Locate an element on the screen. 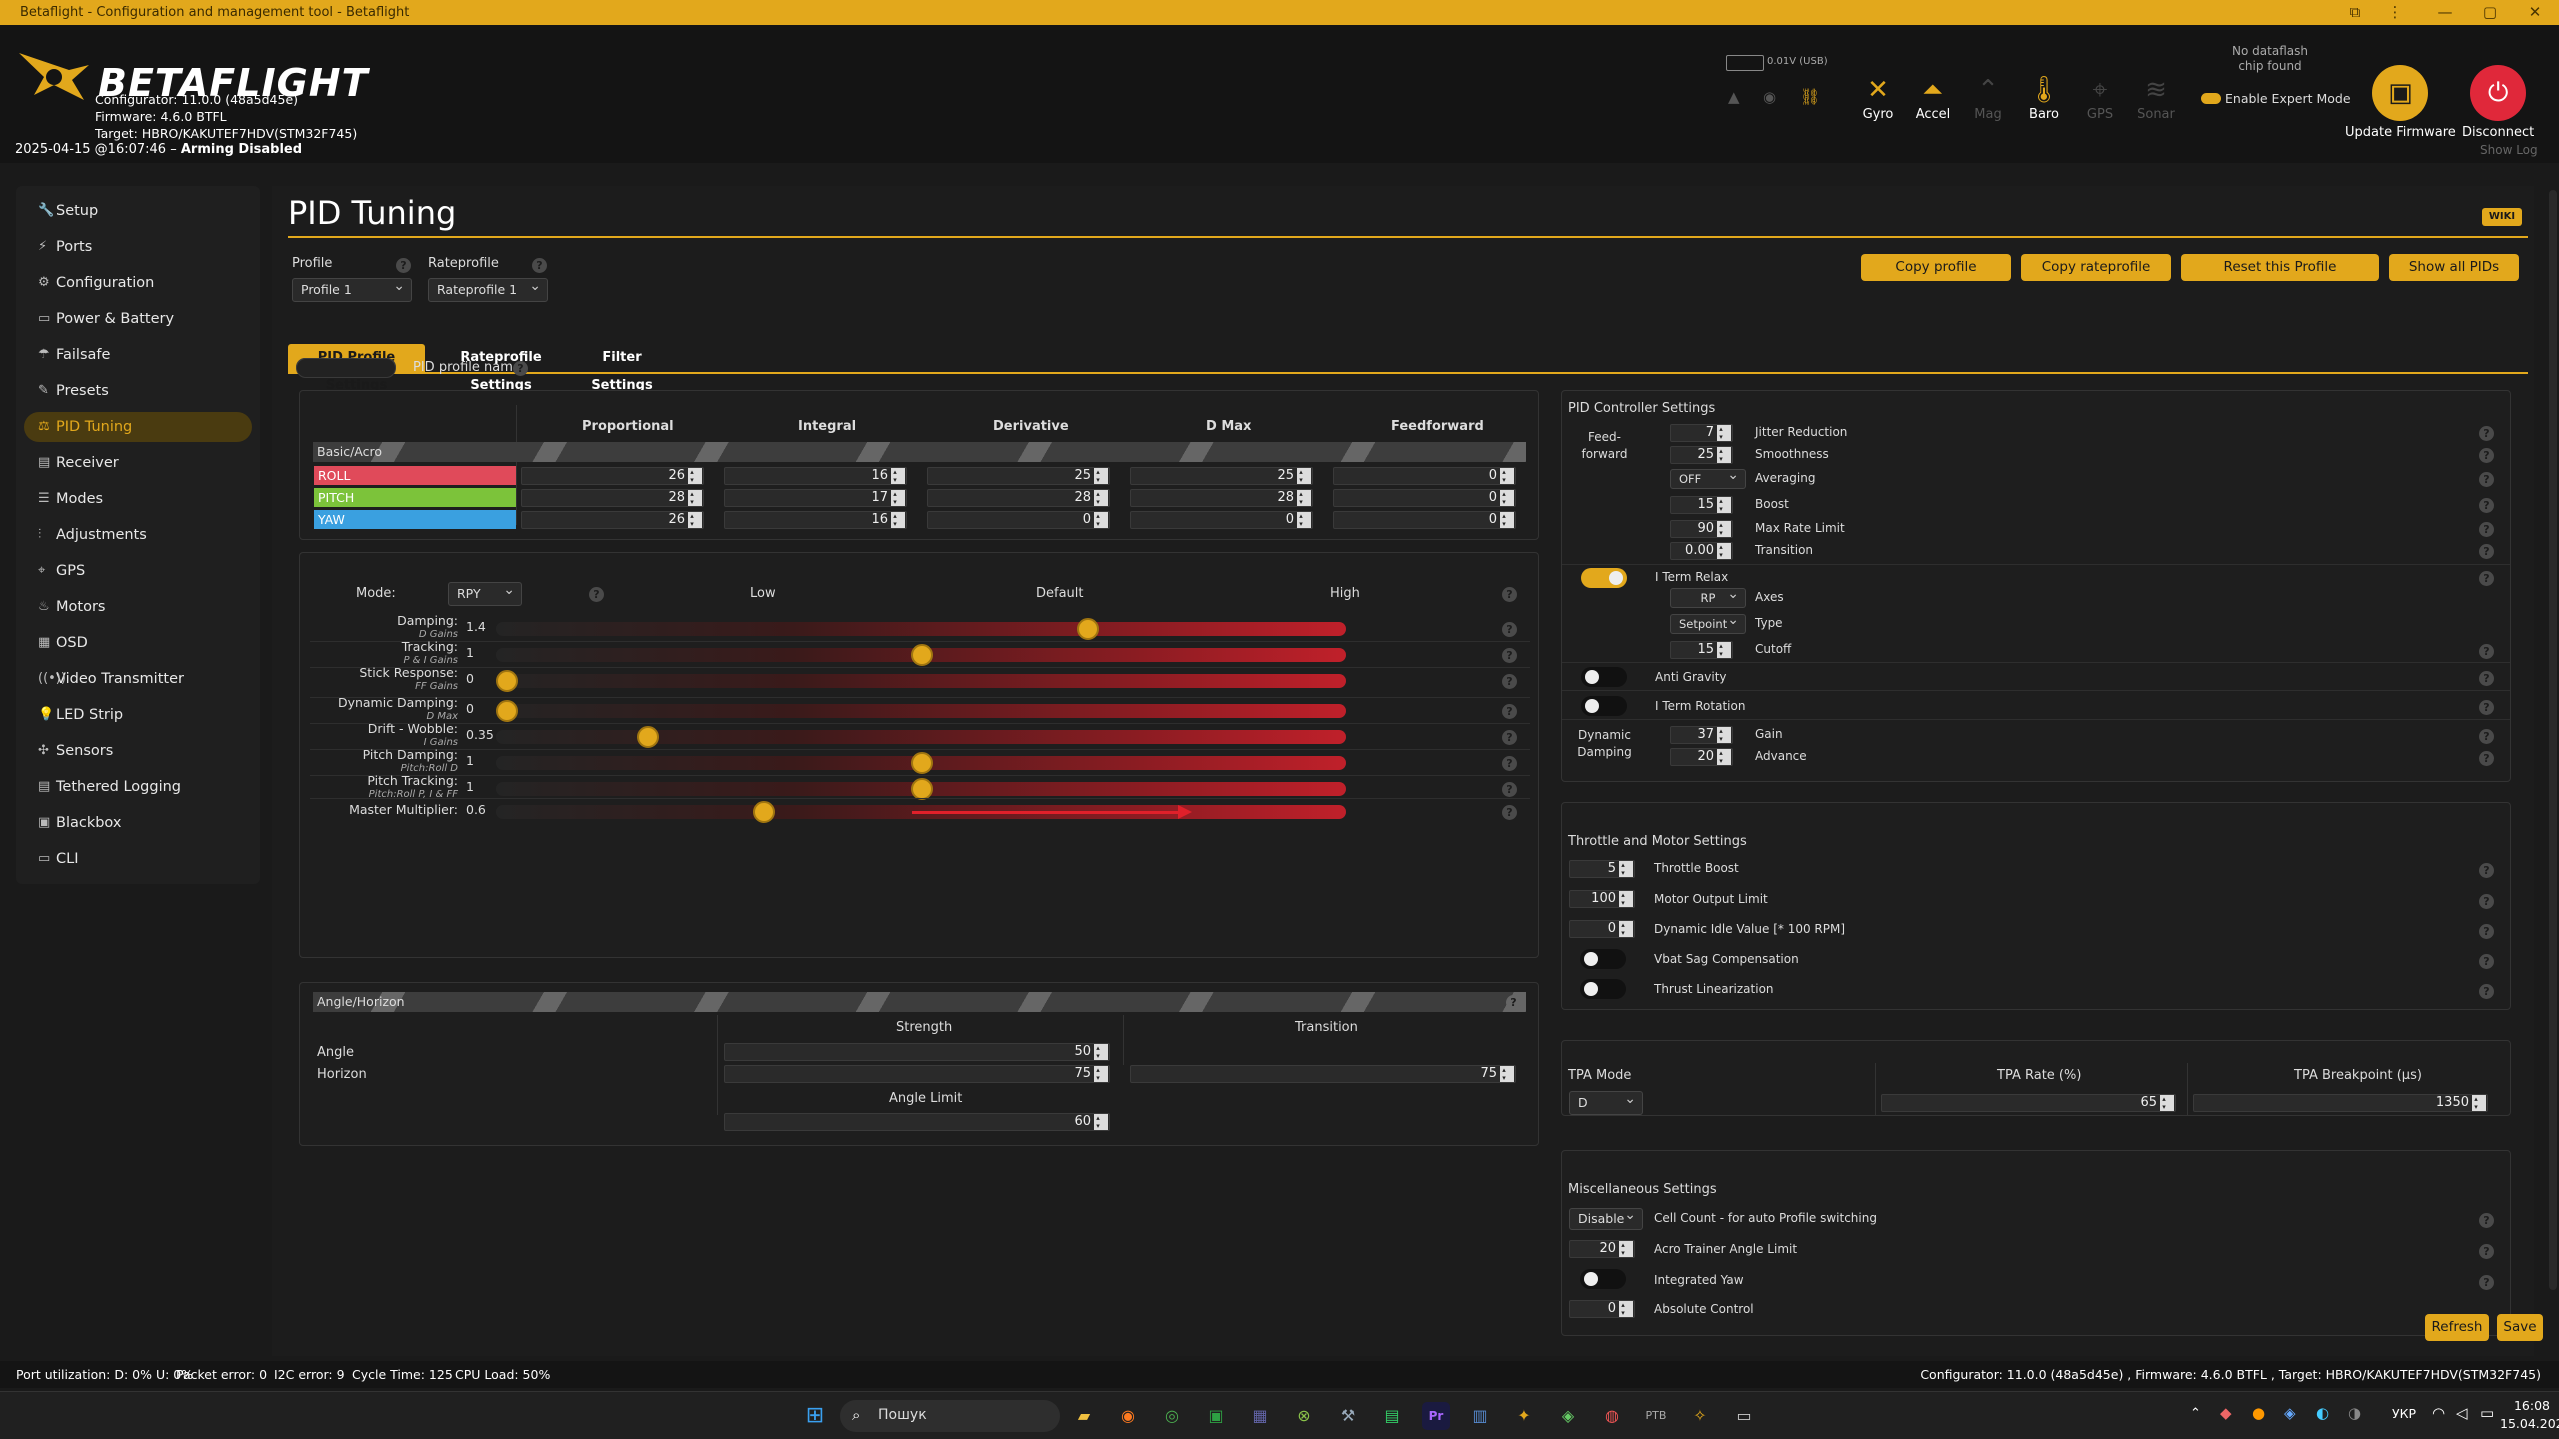  update-firmware-button: ▣ Update Firmware is located at coordinates (2400, 102).